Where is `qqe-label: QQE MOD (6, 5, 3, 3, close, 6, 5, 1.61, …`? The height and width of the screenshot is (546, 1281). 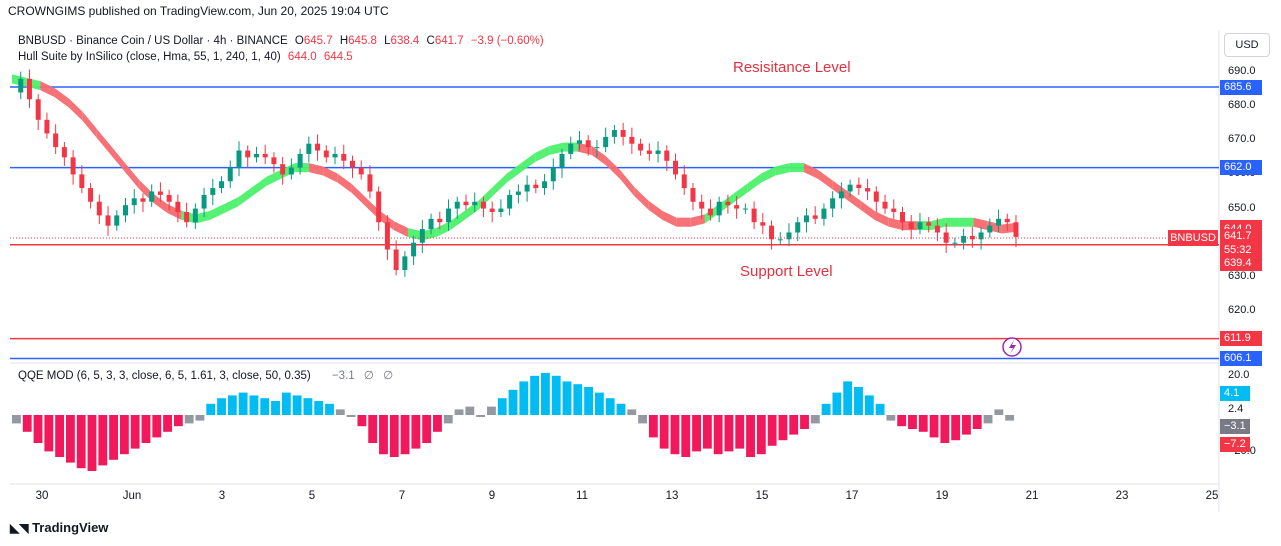 qqe-label: QQE MOD (6, 5, 3, 3, close, 6, 5, 1.61, … is located at coordinates (164, 376).